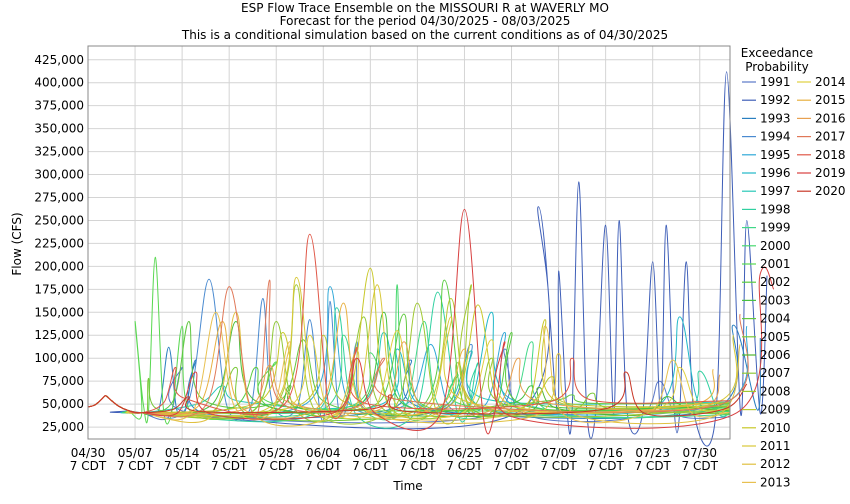  Describe the element at coordinates (775, 173) in the screenshot. I see `legend-item-1996: 1996` at that location.